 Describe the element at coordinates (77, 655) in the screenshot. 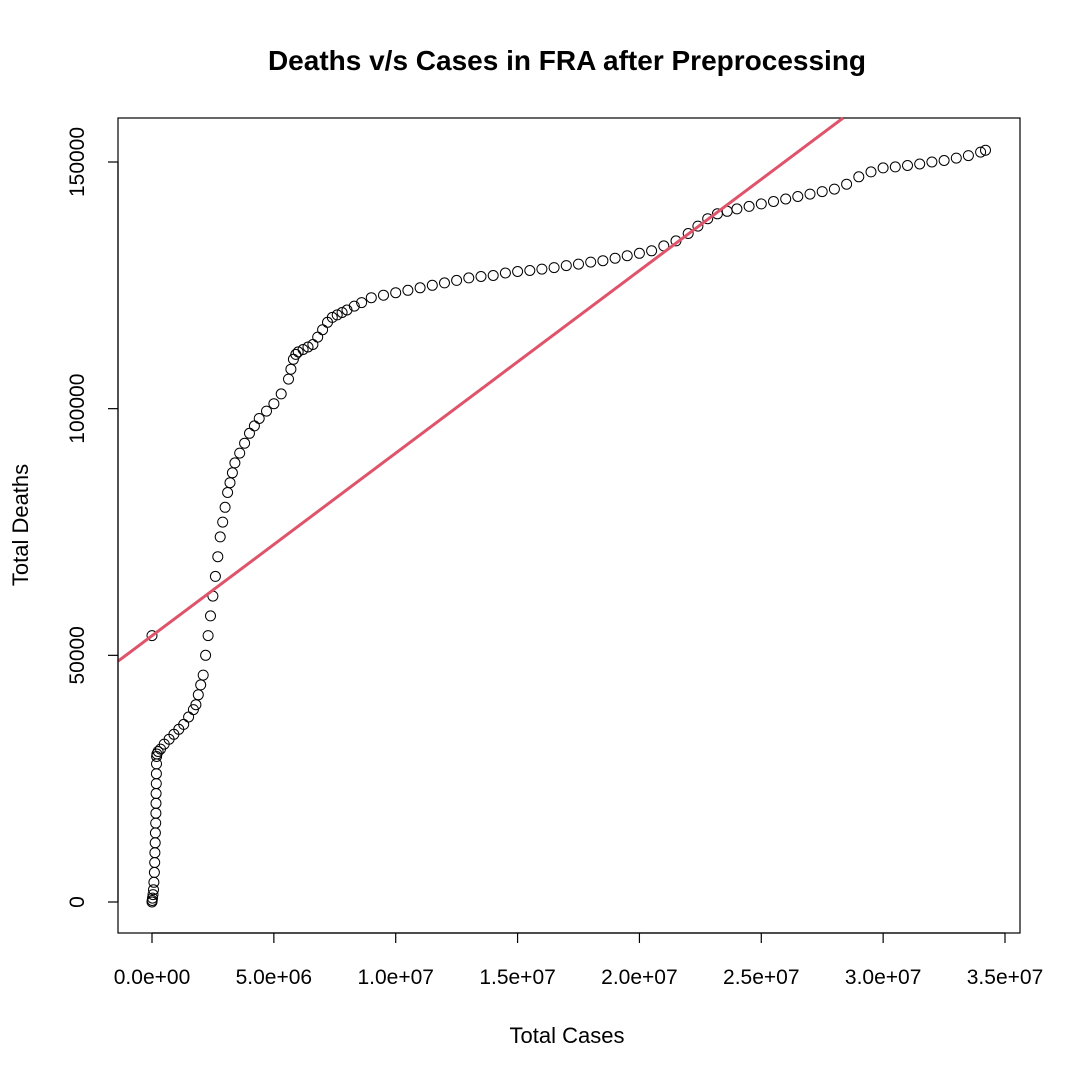

I see `y-tick-label: 50000` at that location.